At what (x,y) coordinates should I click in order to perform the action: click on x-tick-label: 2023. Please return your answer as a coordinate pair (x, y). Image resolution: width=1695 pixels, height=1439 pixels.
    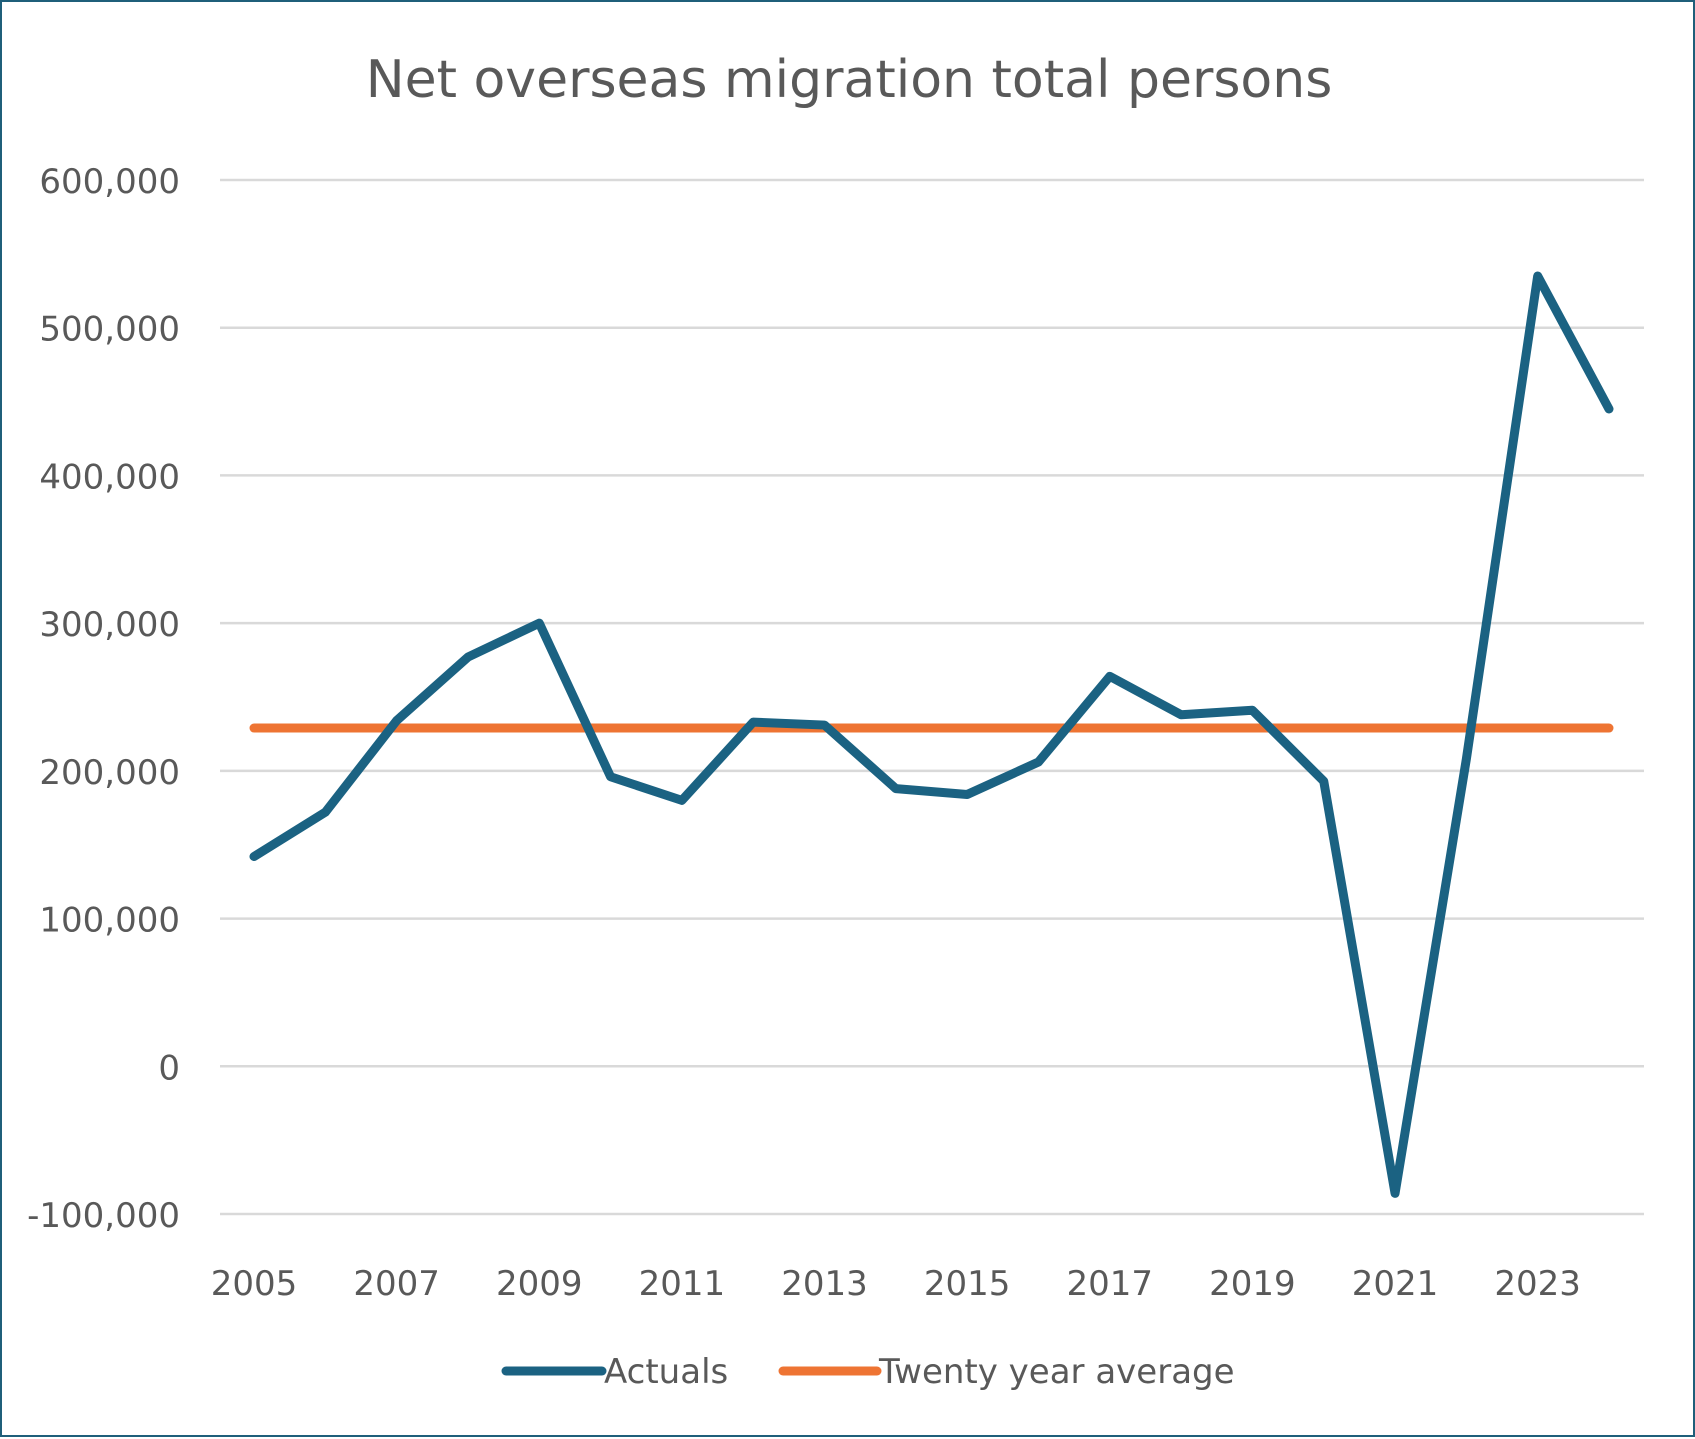
    Looking at the image, I should click on (1537, 1284).